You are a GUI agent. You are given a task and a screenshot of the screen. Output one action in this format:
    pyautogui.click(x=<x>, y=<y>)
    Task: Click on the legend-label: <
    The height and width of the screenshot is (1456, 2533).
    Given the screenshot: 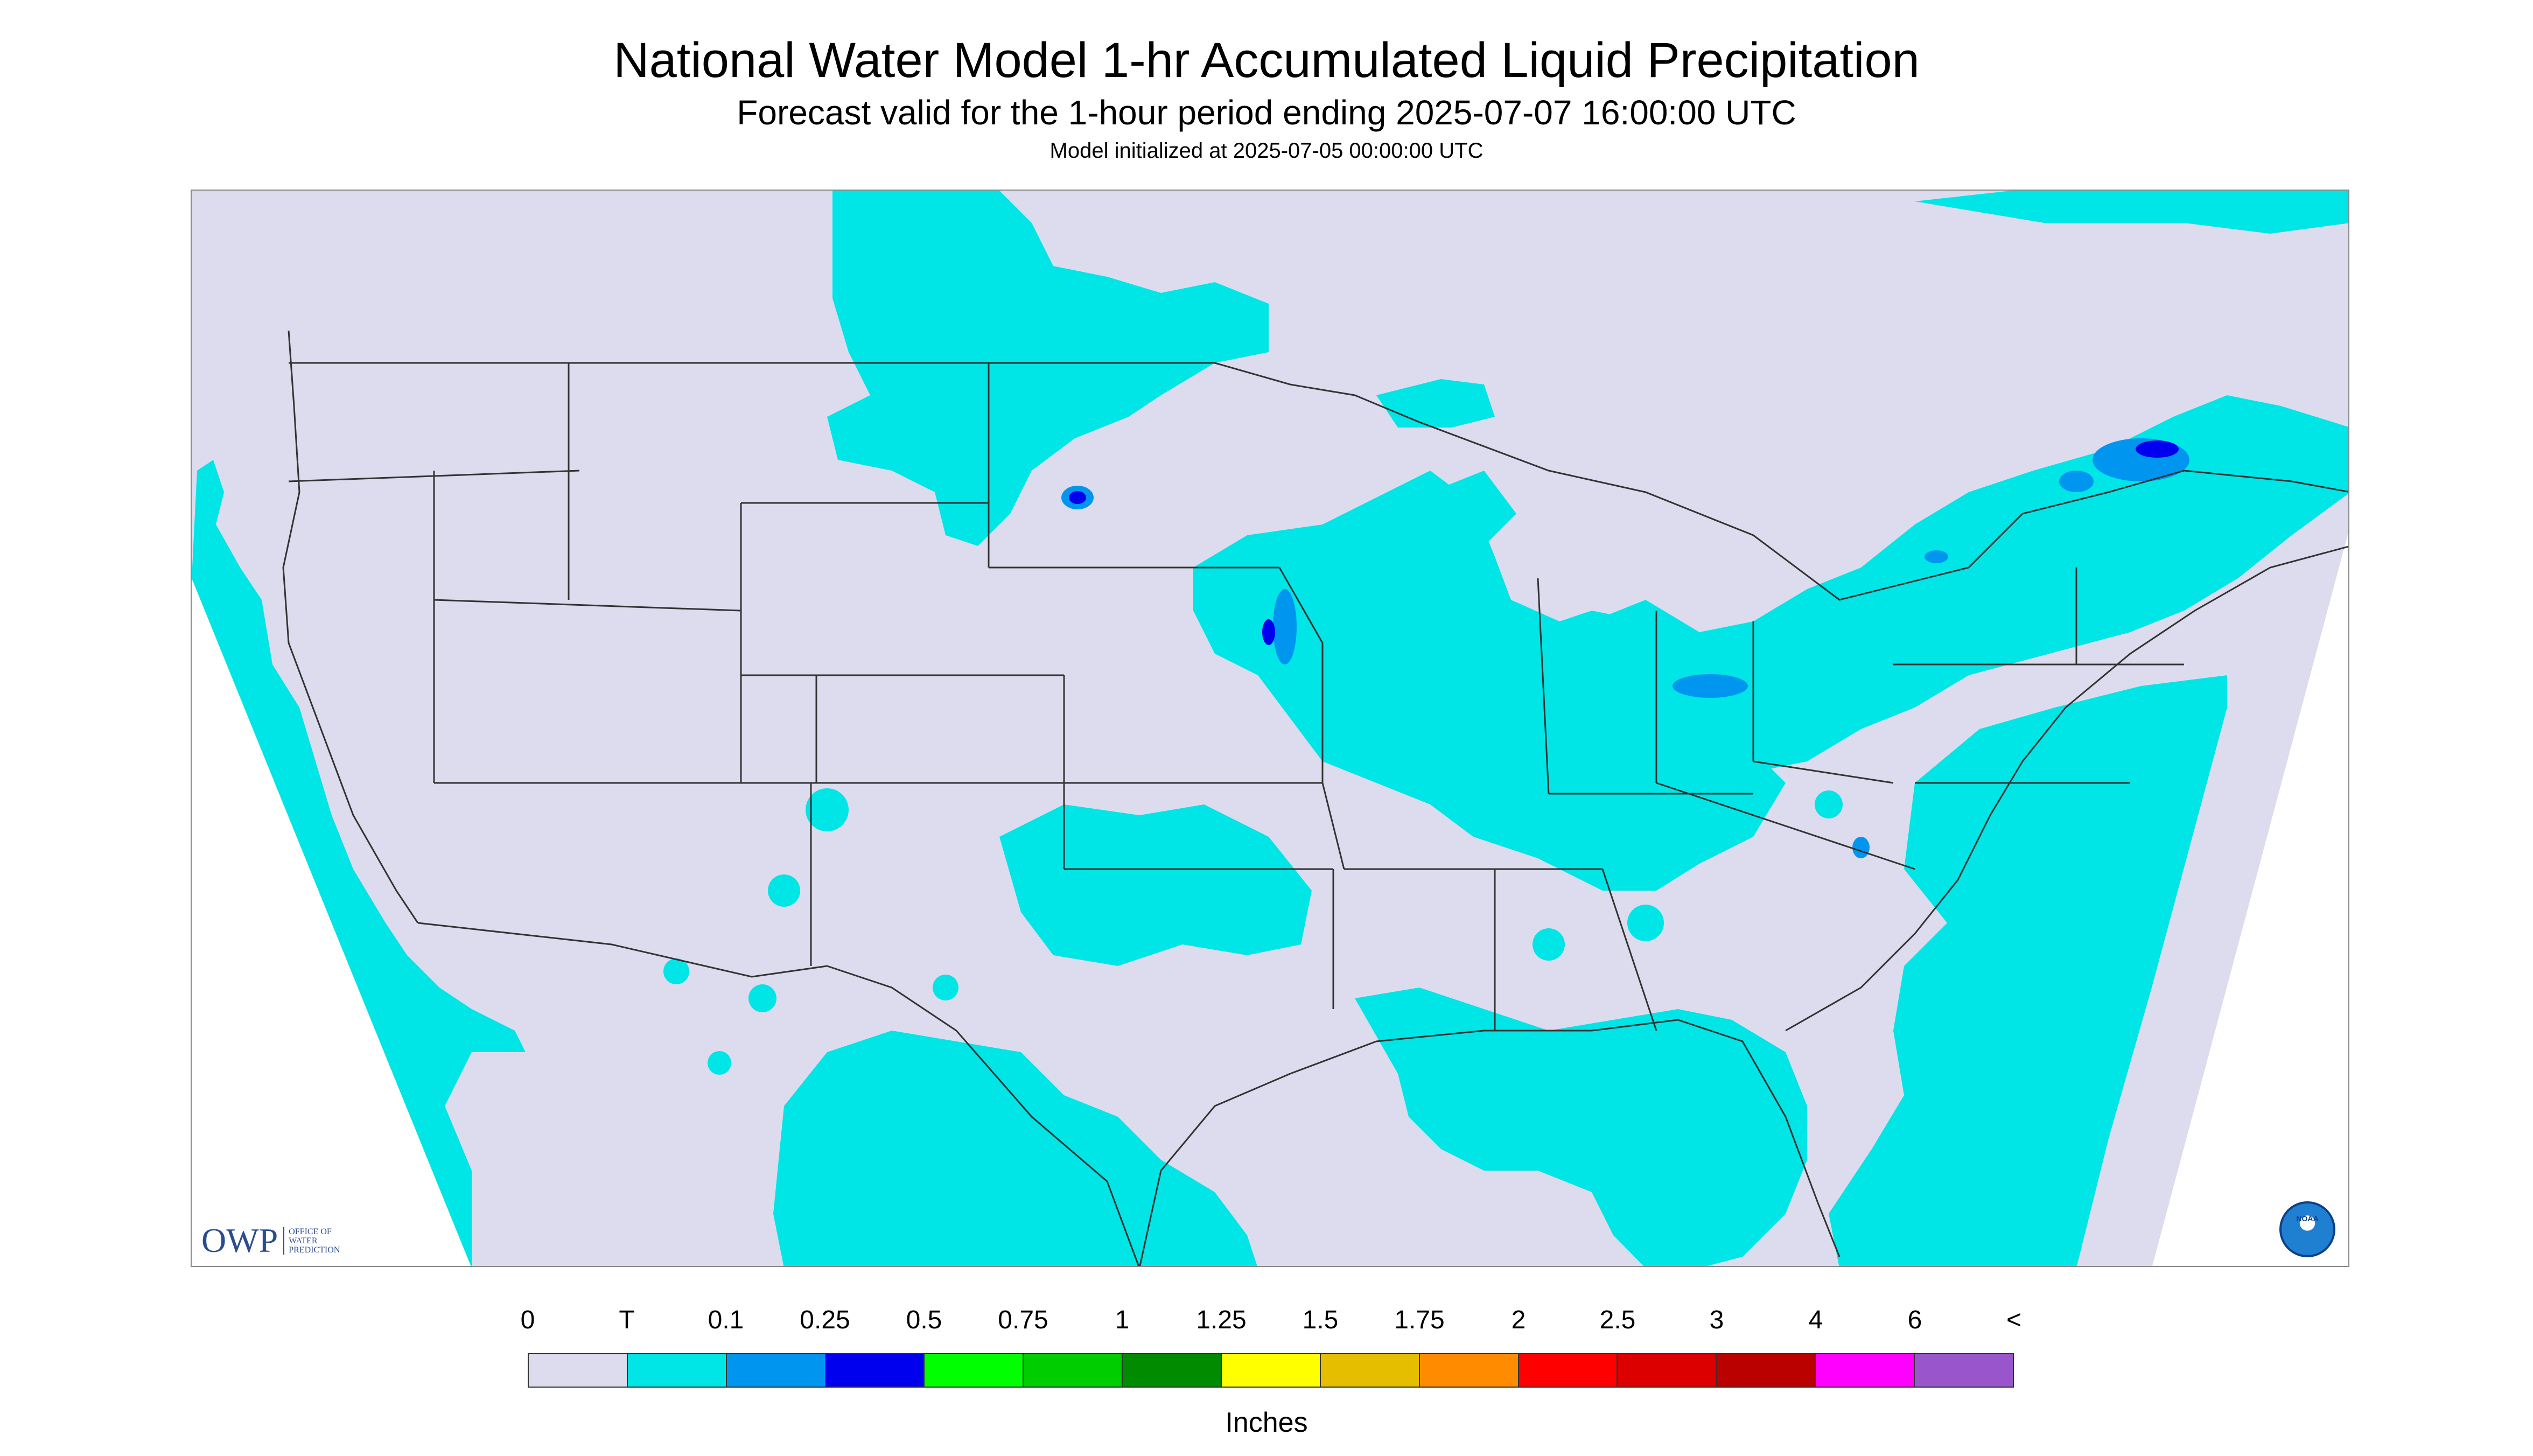 What is the action you would take?
    pyautogui.click(x=2014, y=1320)
    